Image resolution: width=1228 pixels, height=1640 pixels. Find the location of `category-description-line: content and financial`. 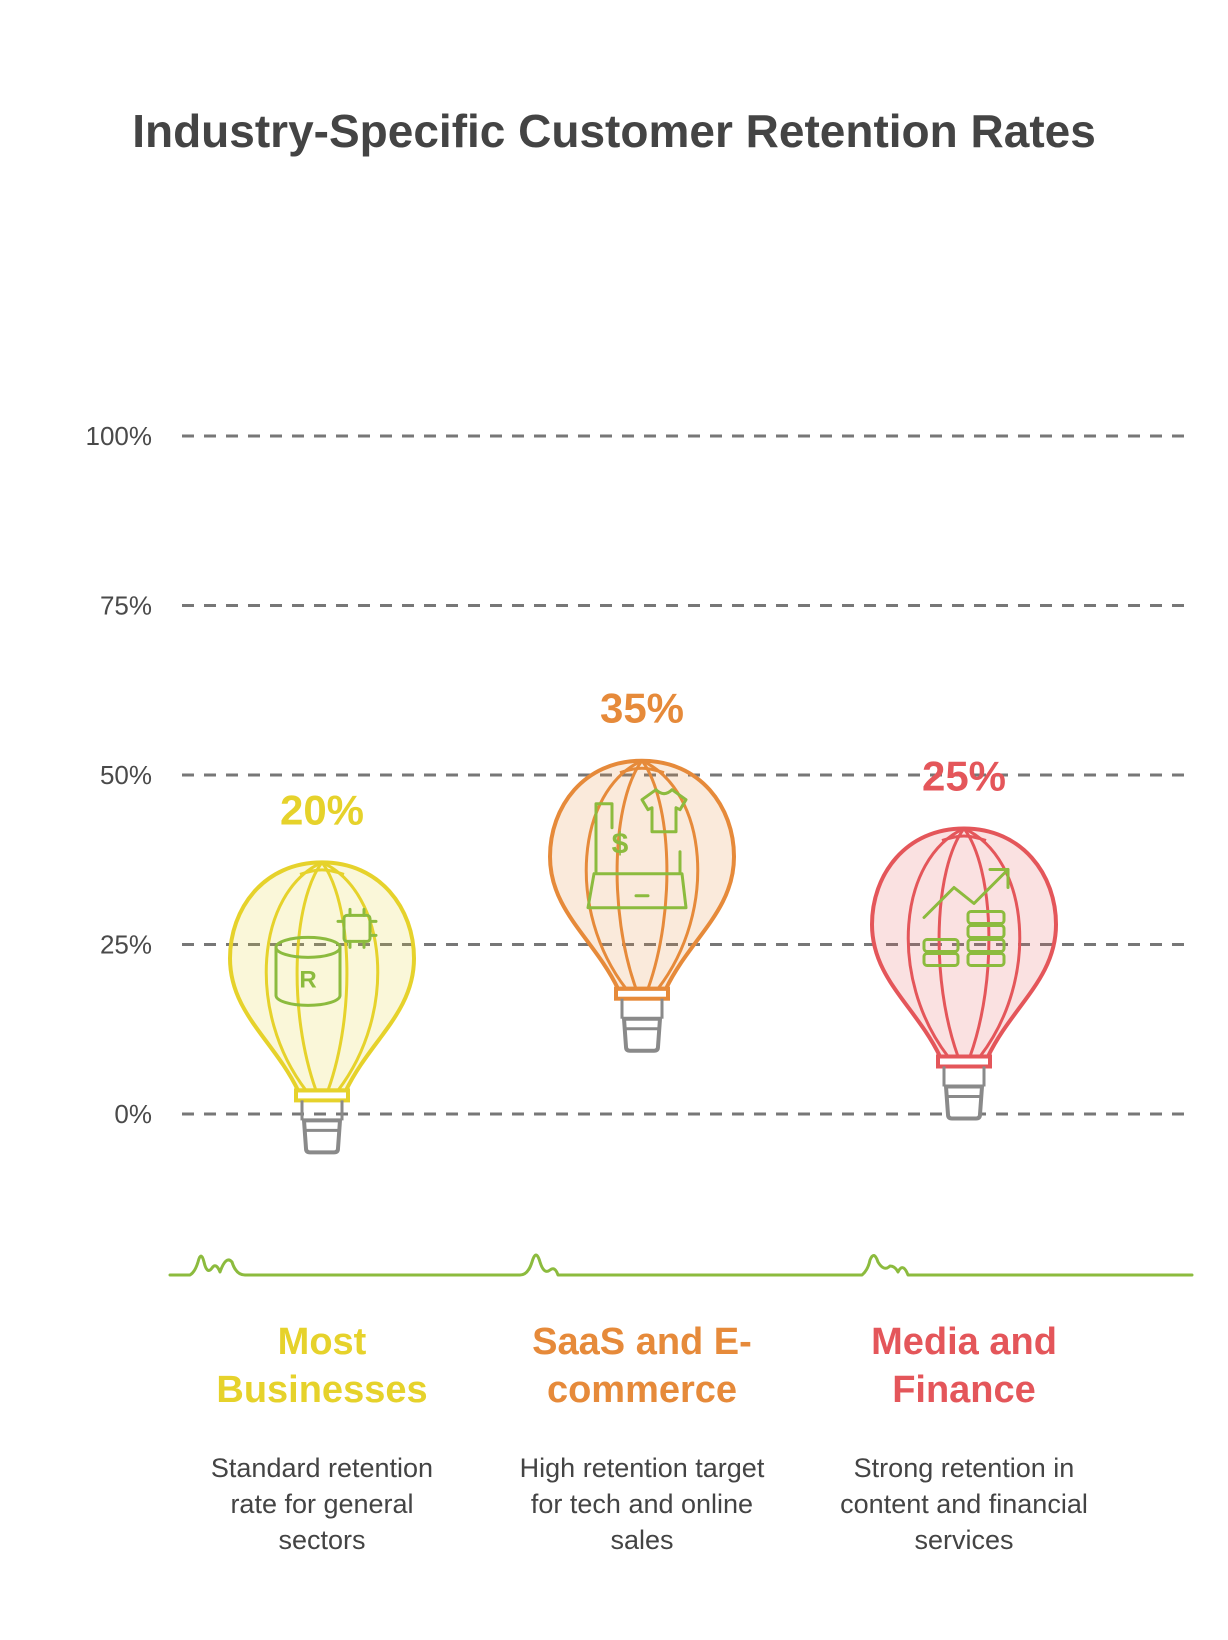

category-description-line: content and financial is located at coordinates (964, 1504).